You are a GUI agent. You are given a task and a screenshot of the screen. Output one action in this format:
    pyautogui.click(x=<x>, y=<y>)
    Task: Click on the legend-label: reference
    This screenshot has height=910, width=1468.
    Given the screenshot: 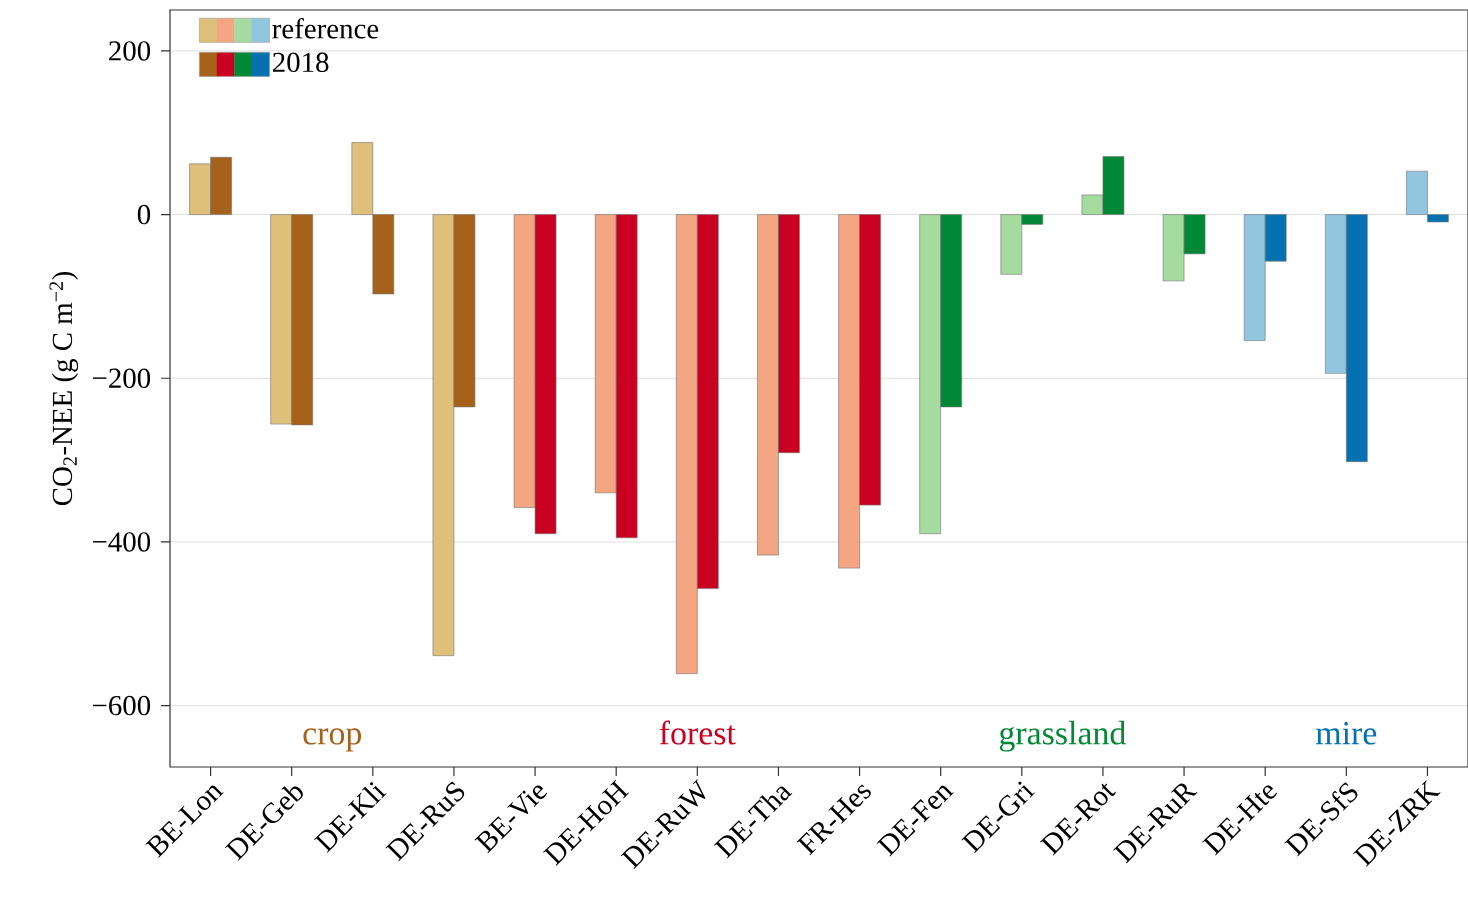 What is the action you would take?
    pyautogui.click(x=325, y=28)
    